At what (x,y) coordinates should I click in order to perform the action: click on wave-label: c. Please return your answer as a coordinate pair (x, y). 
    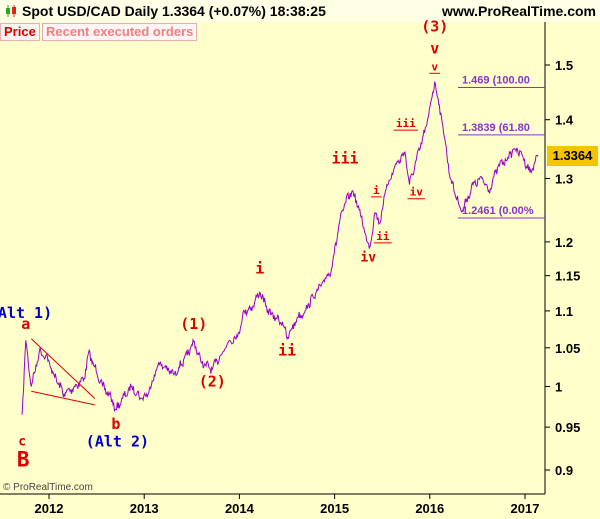
    Looking at the image, I should click on (22, 442).